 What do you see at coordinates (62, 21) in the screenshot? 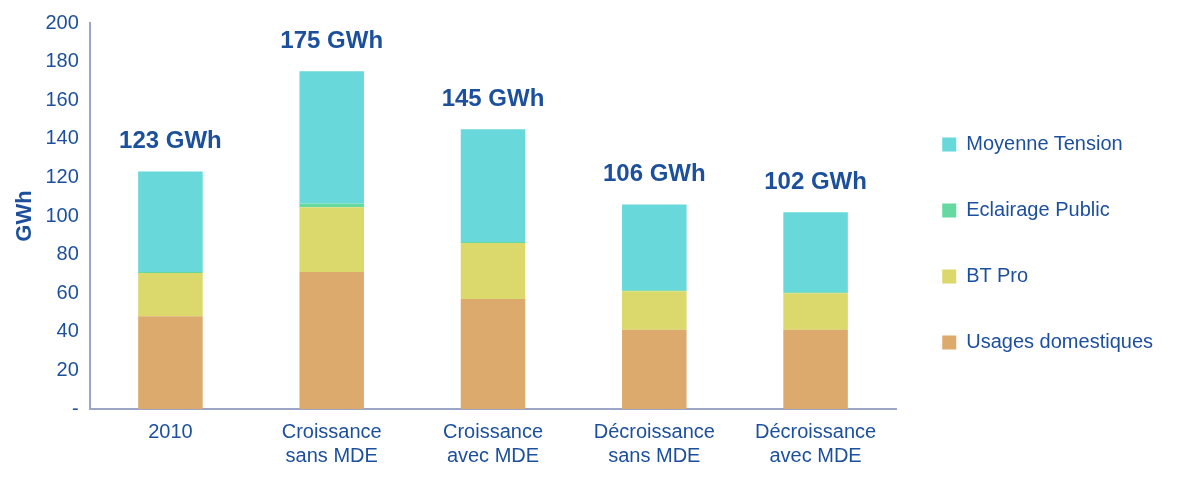
I see `y-tick-label: 200` at bounding box center [62, 21].